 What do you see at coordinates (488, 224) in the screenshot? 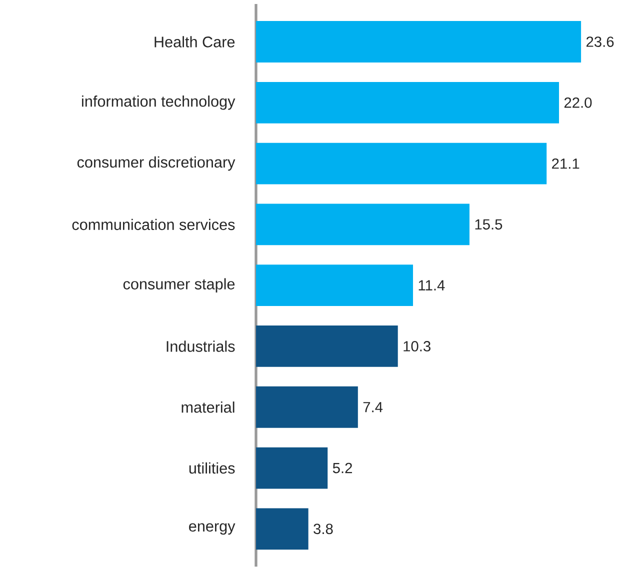
I see `data-label: 15.5` at bounding box center [488, 224].